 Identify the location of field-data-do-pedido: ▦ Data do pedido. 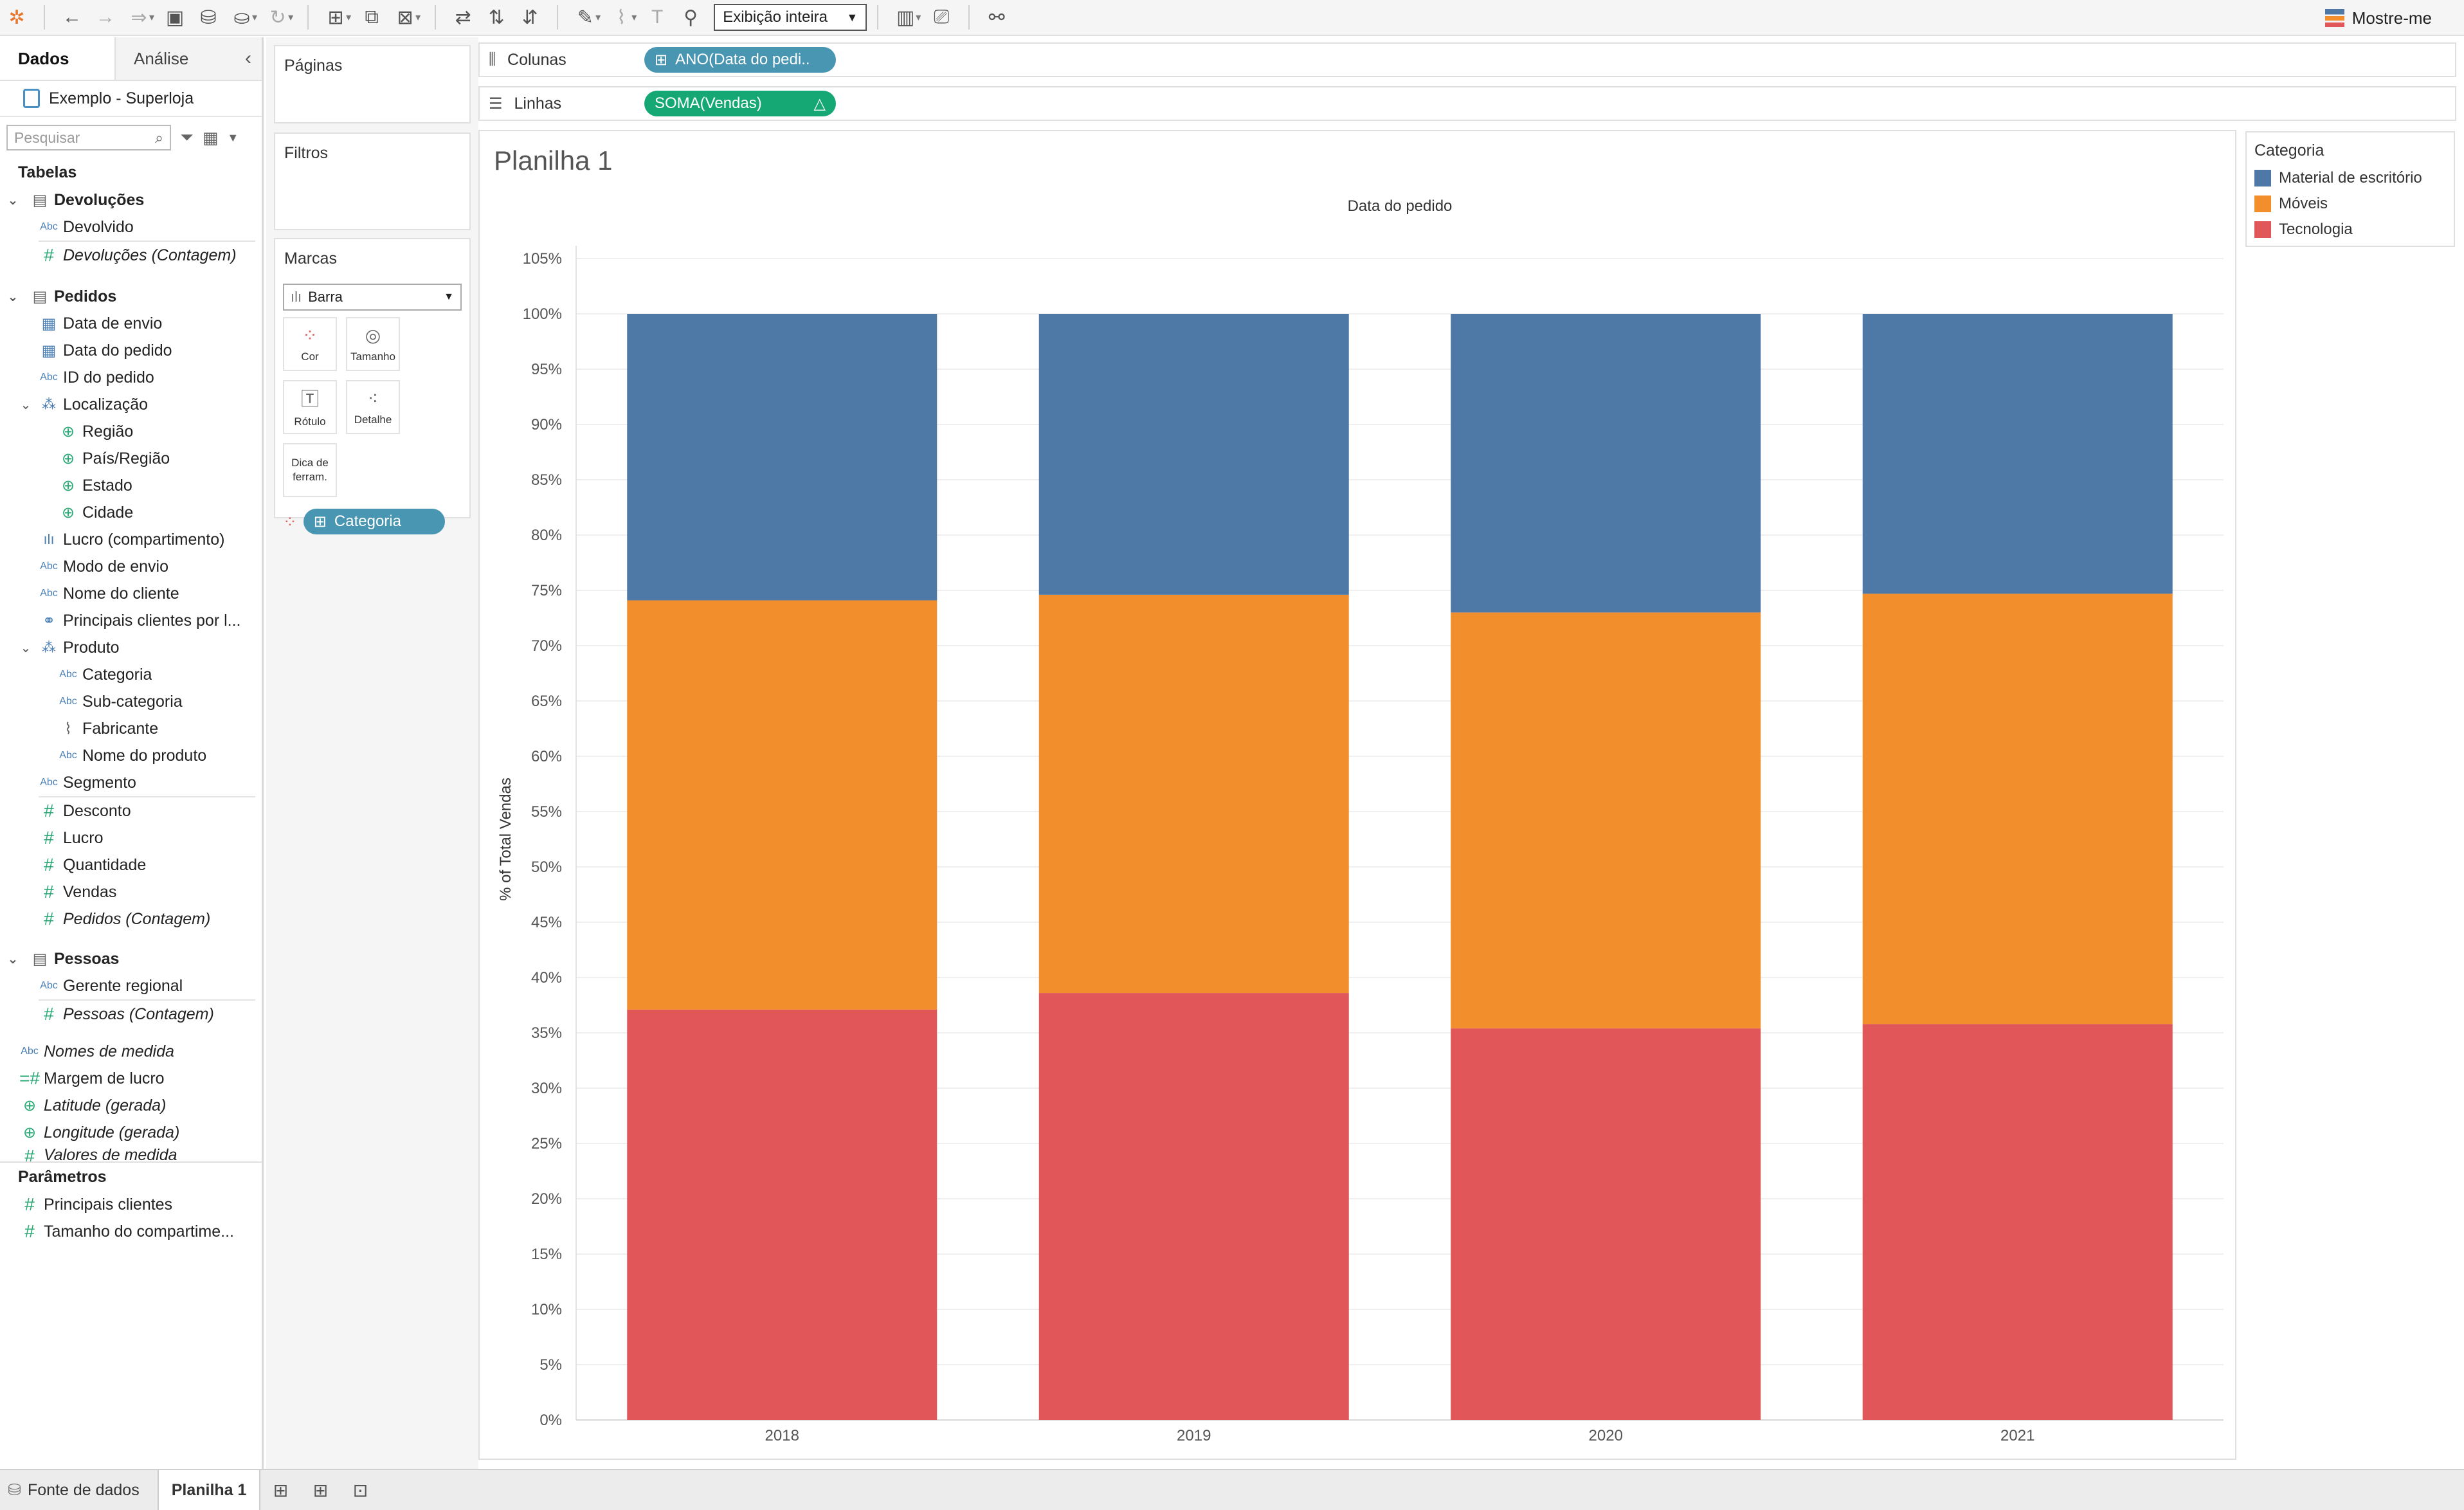
(131, 350).